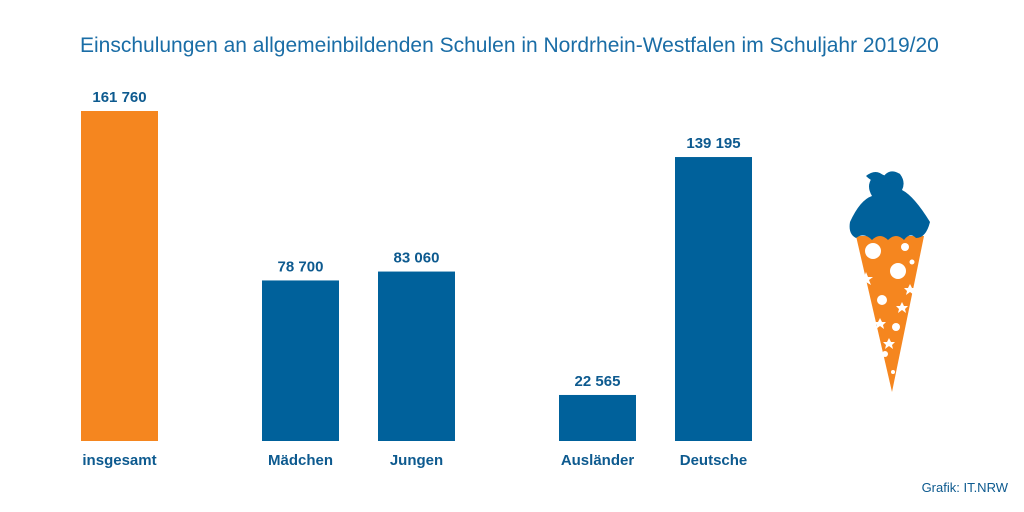 This screenshot has height=512, width=1024. Describe the element at coordinates (598, 381) in the screenshot. I see `value-label-4: 22 565` at that location.